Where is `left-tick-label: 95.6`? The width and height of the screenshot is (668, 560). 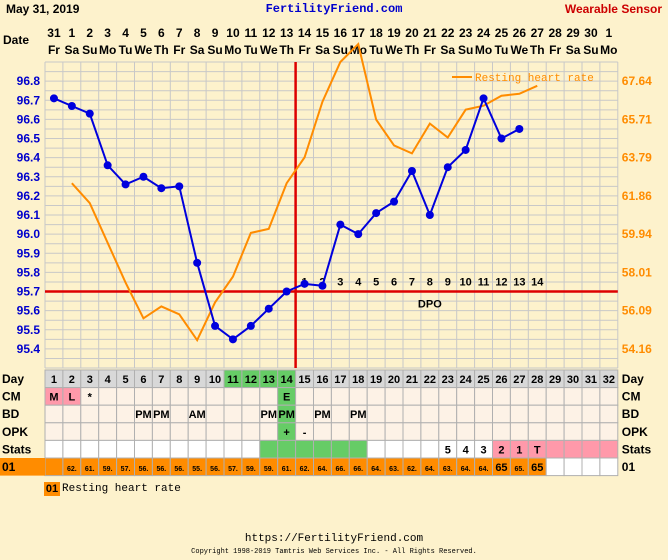
left-tick-label: 95.6 is located at coordinates (29, 311).